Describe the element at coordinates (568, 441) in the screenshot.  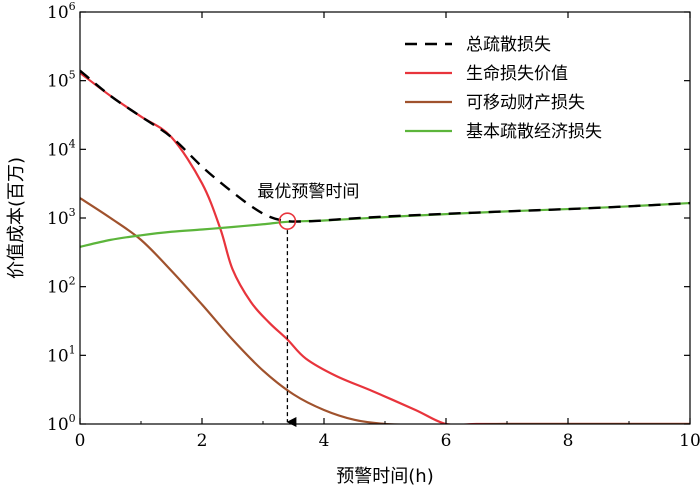
I see `x-tick-label: 8` at that location.